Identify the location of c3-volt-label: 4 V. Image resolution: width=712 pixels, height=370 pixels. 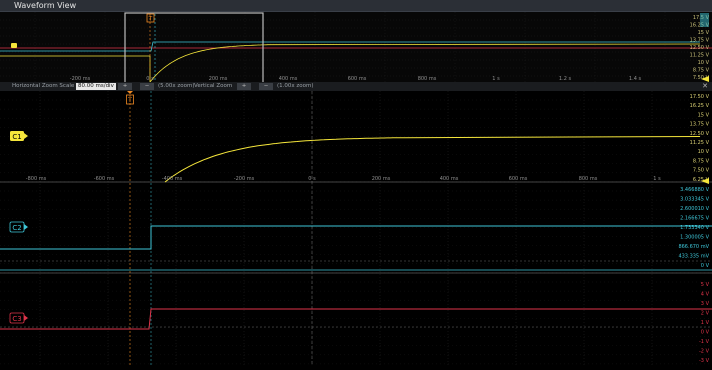
(705, 295).